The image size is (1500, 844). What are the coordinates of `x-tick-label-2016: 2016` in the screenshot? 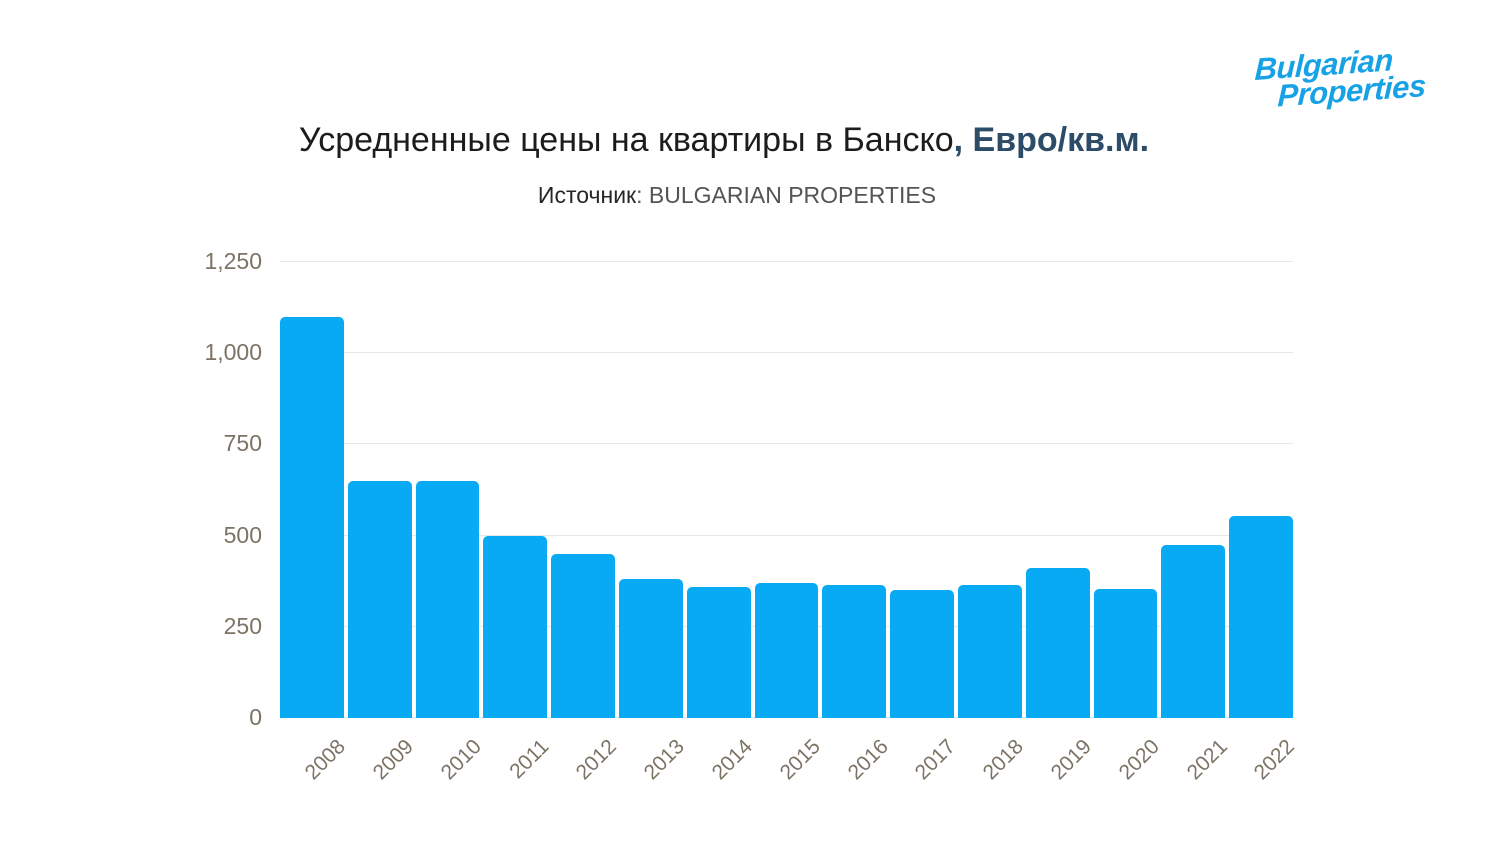 It's located at (868, 760).